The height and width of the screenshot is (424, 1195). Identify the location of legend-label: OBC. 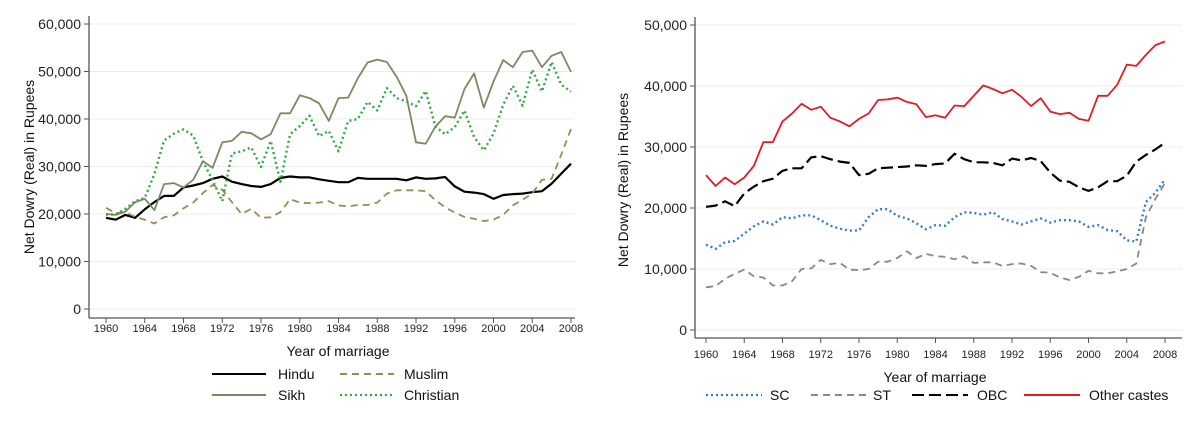
(992, 395).